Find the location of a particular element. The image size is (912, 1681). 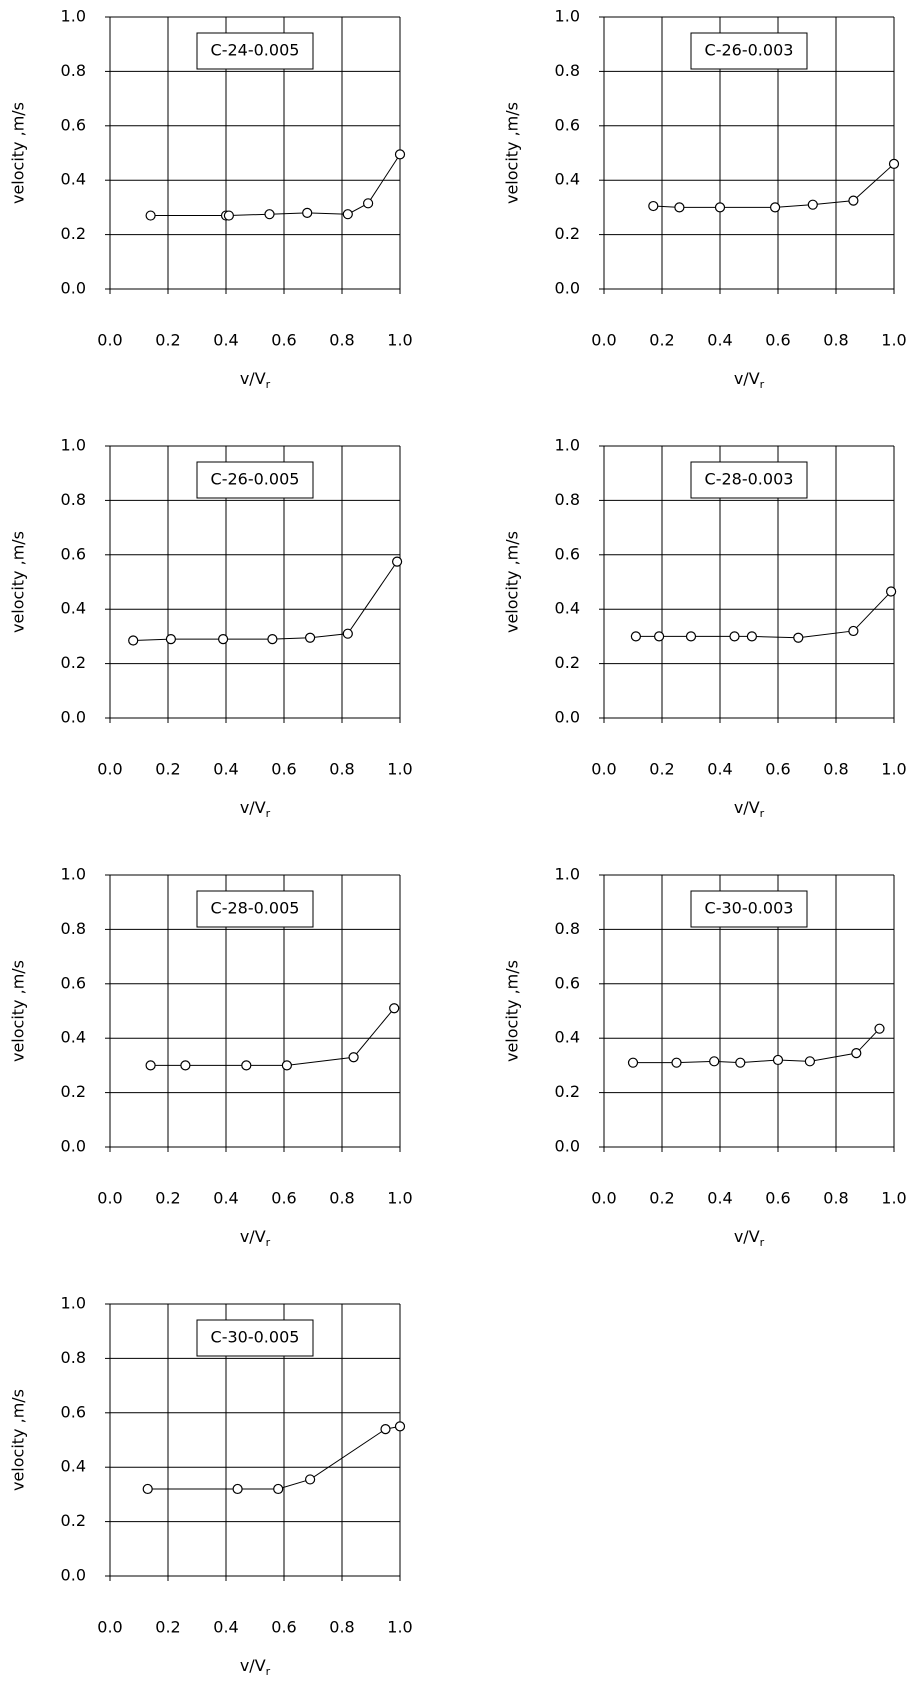

chart-title: C-30-0.005 is located at coordinates (255, 1337).